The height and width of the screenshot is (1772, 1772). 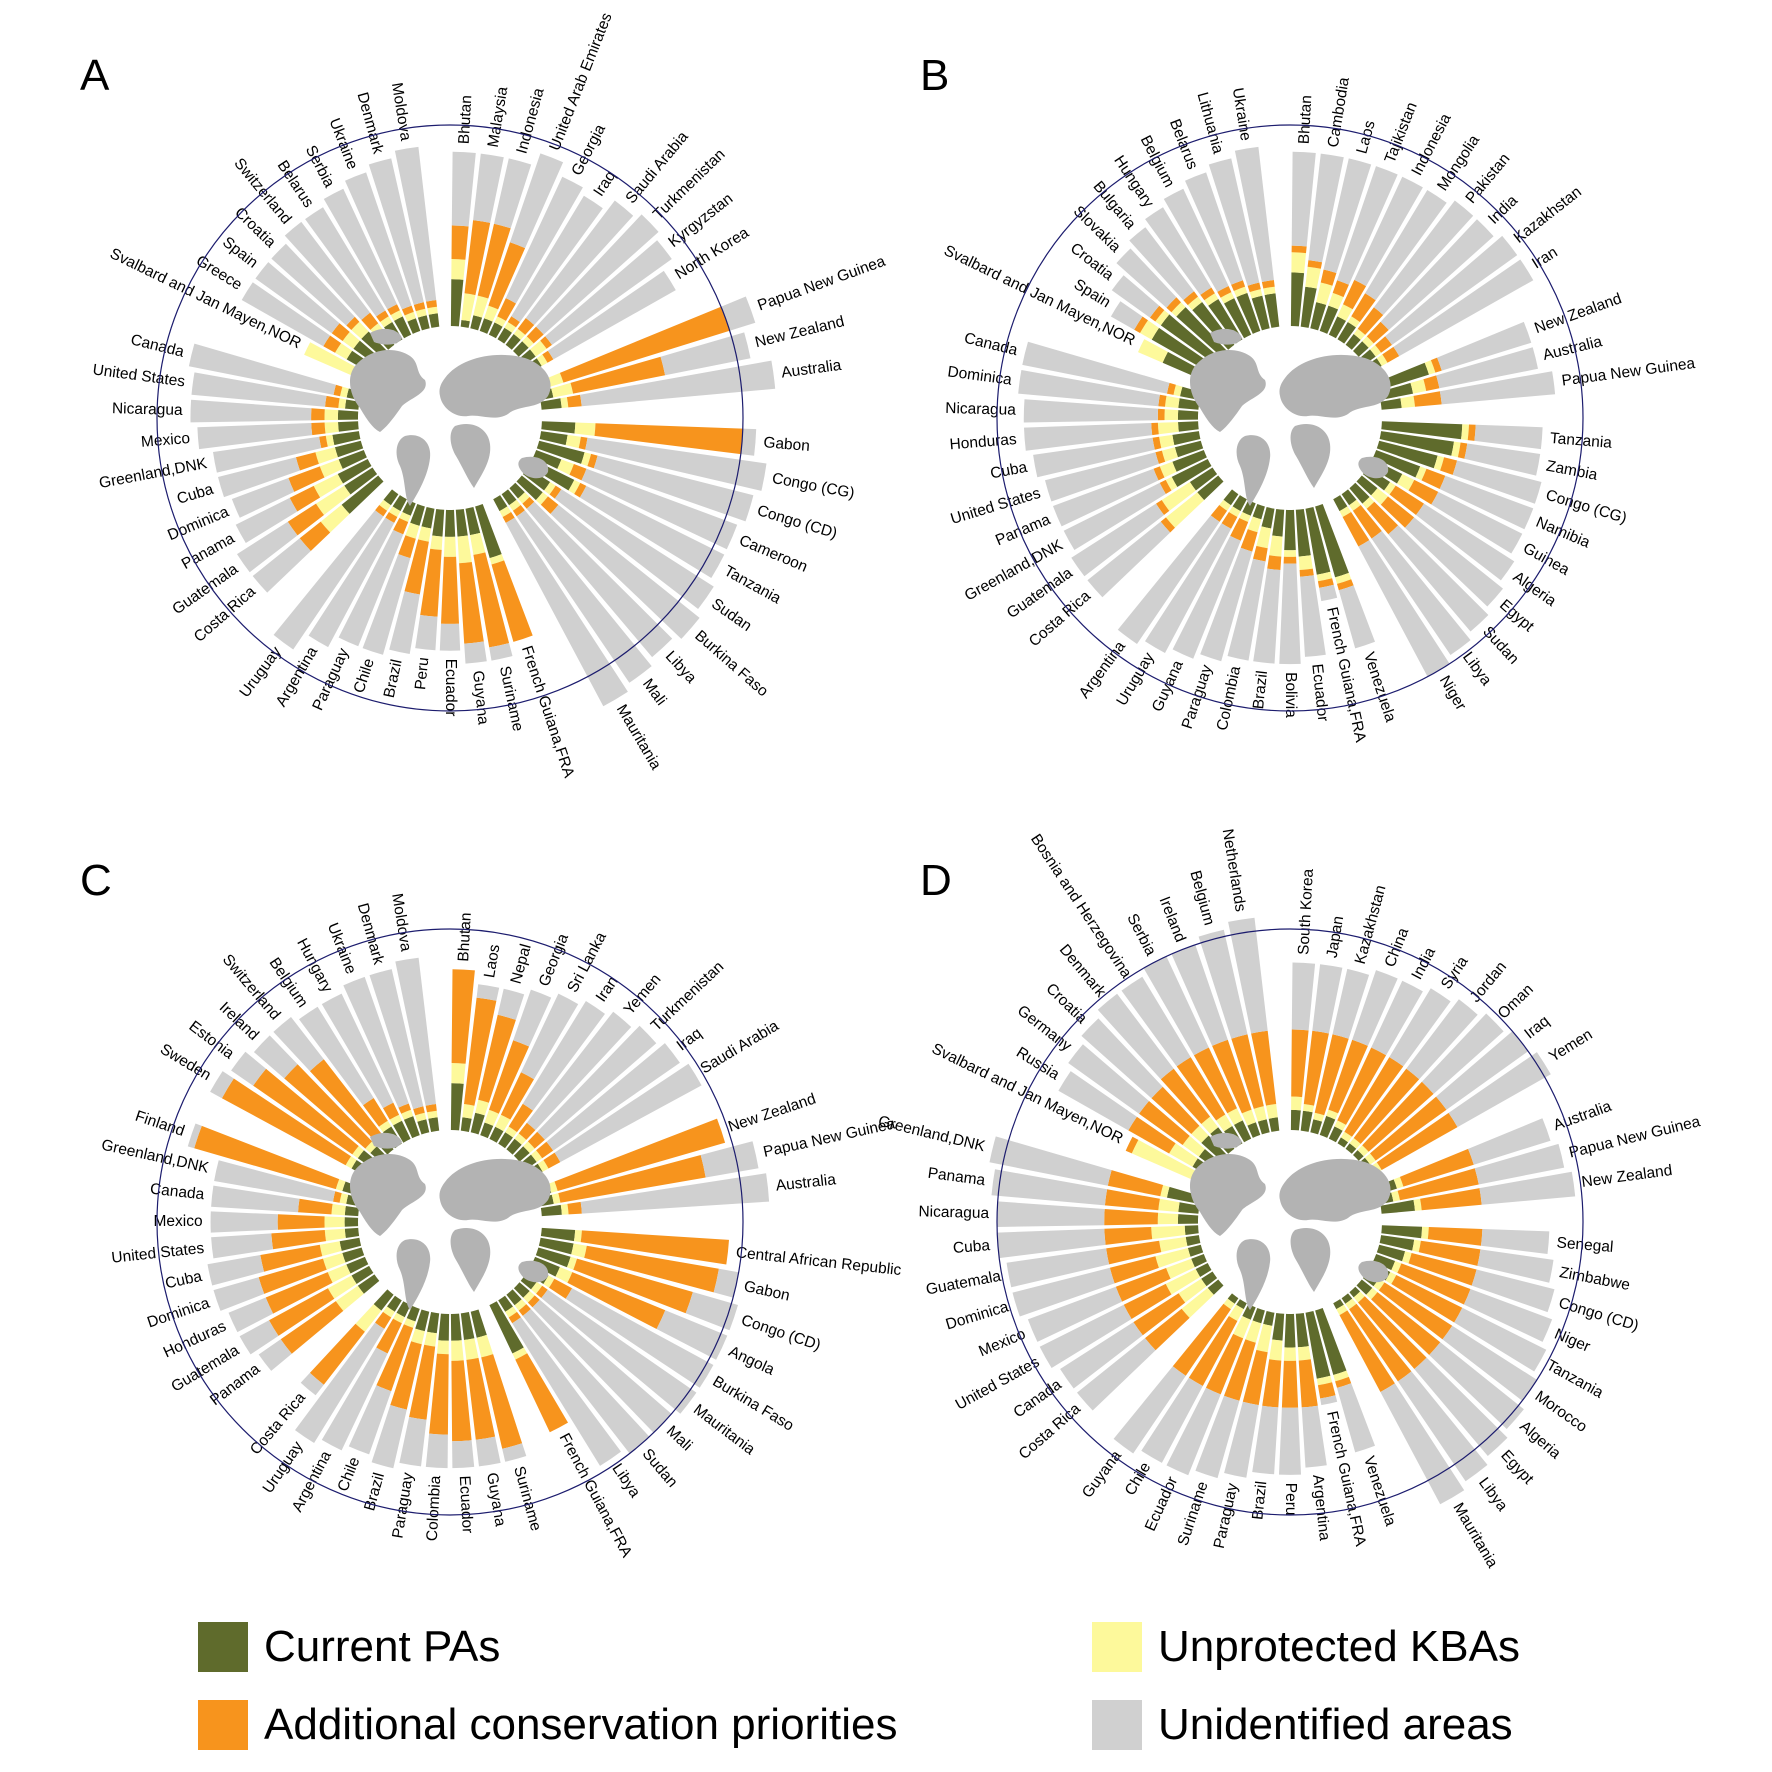 What do you see at coordinates (1306, 911) in the screenshot?
I see `country-label: South Korea` at bounding box center [1306, 911].